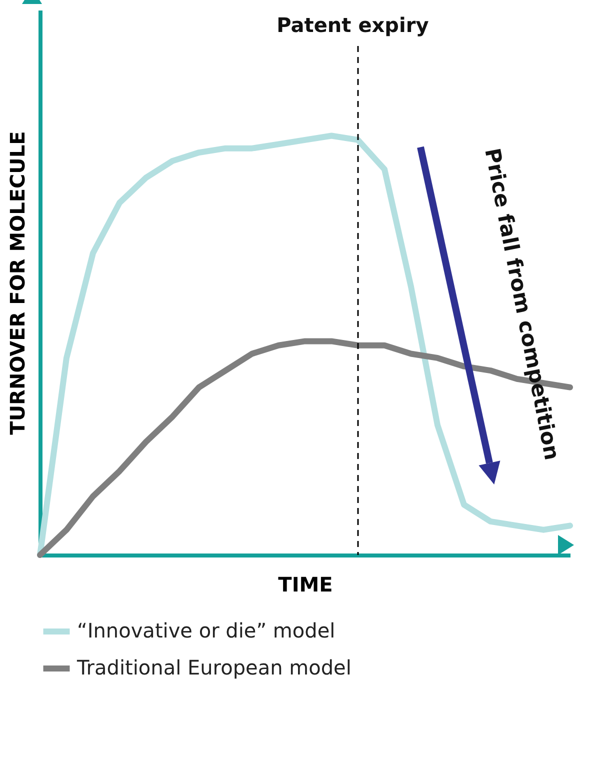  What do you see at coordinates (206, 630) in the screenshot?
I see `legend-label: “Innovative or die” model` at bounding box center [206, 630].